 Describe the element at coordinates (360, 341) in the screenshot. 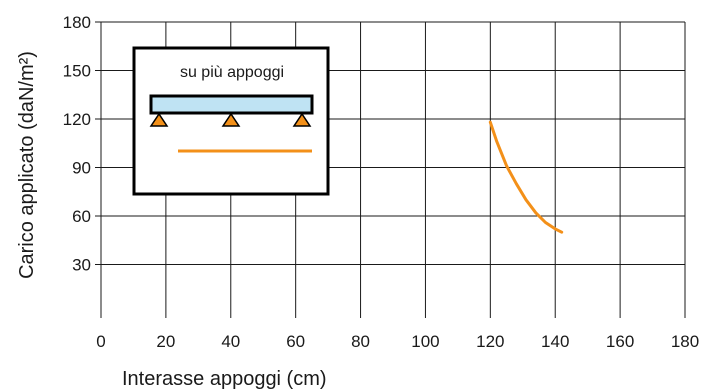

I see `x-tick-label: 80` at that location.